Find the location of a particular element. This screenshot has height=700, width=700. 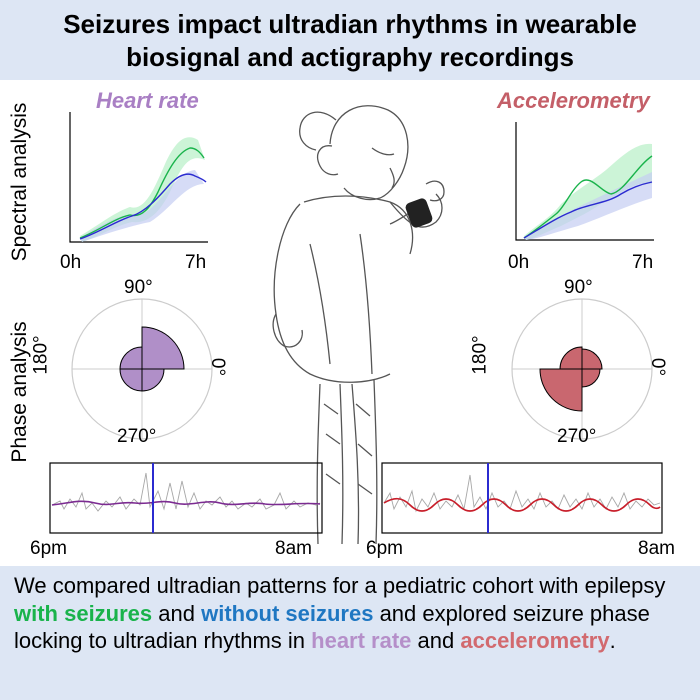

heart-rate-polar-180: 180° is located at coordinates (41, 355).